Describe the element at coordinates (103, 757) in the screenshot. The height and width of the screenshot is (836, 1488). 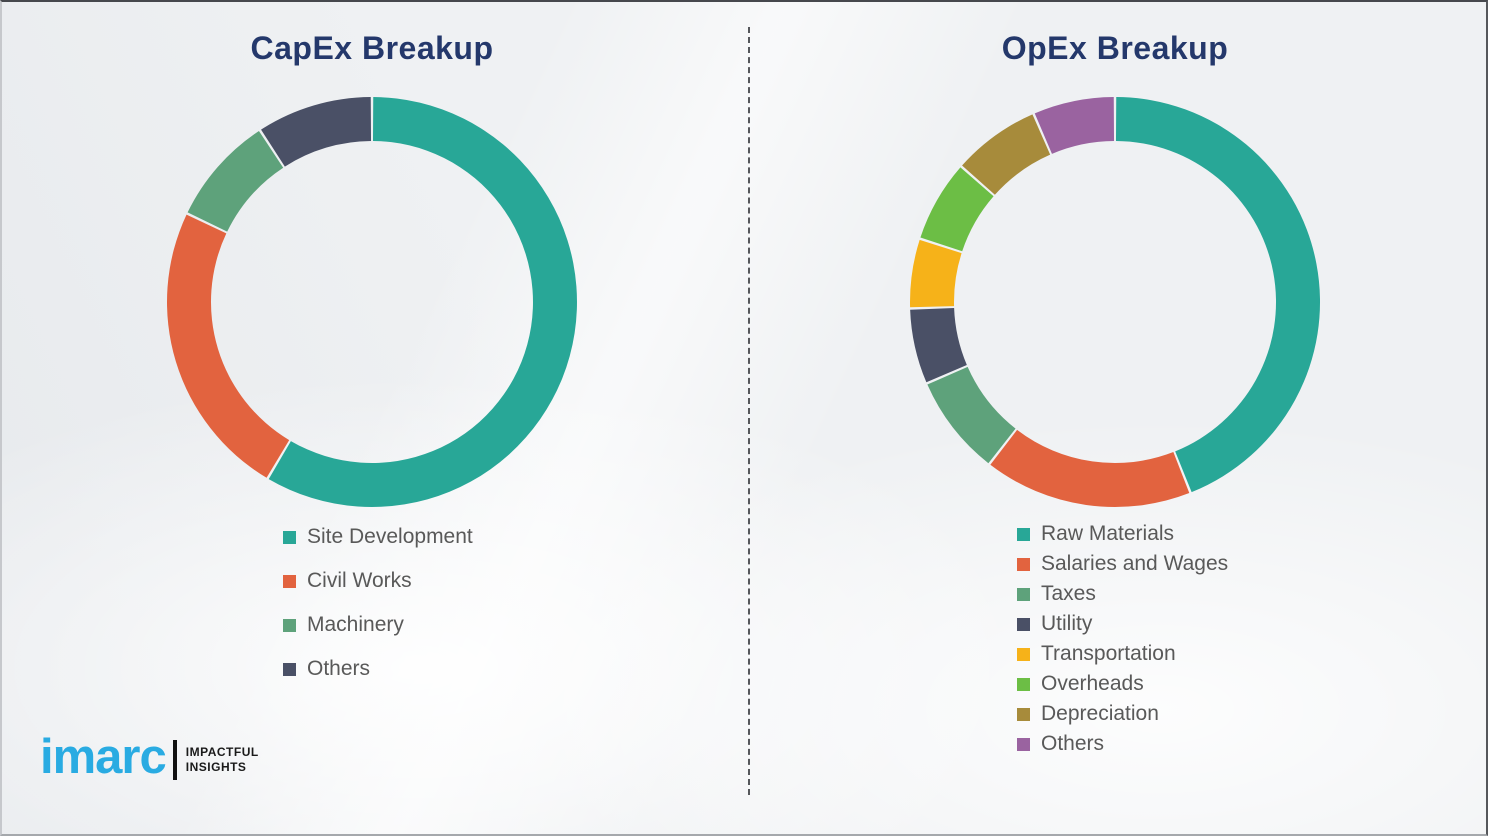
I see `imarc-logo-wordmark: imarc` at that location.